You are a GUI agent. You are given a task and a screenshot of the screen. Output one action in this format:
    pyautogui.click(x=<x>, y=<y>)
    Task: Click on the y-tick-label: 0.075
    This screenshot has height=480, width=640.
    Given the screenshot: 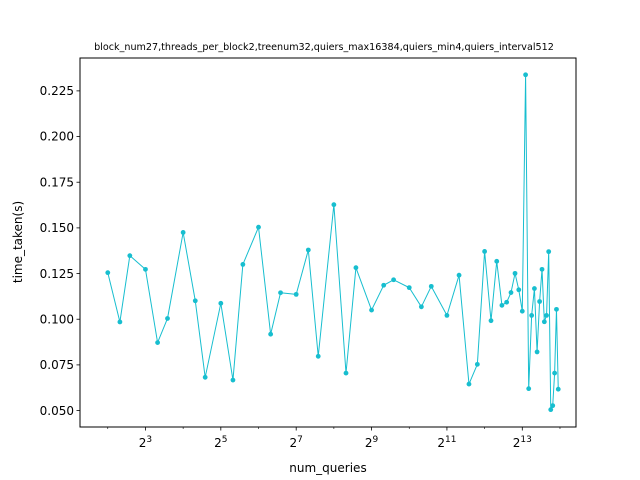 What is the action you would take?
    pyautogui.click(x=57, y=365)
    